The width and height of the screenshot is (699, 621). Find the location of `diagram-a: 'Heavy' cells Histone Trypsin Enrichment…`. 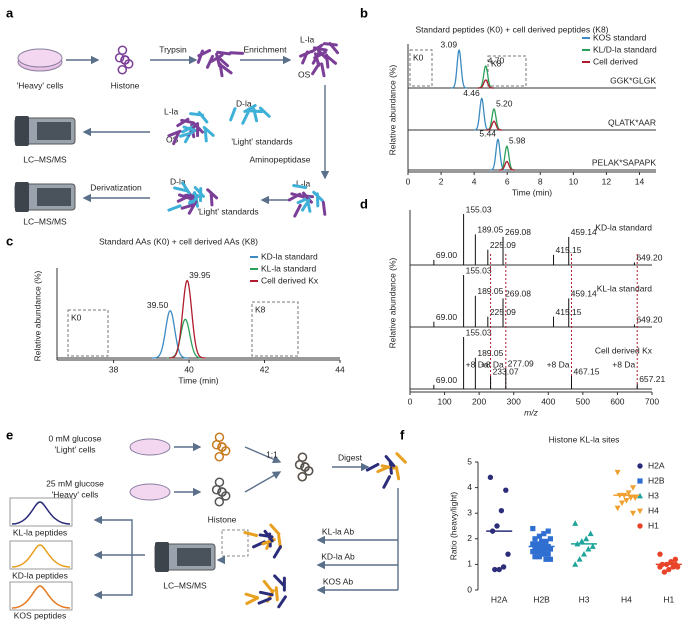

diagram-a: 'Heavy' cells Histone Trypsin Enrichment… is located at coordinates (173, 130).